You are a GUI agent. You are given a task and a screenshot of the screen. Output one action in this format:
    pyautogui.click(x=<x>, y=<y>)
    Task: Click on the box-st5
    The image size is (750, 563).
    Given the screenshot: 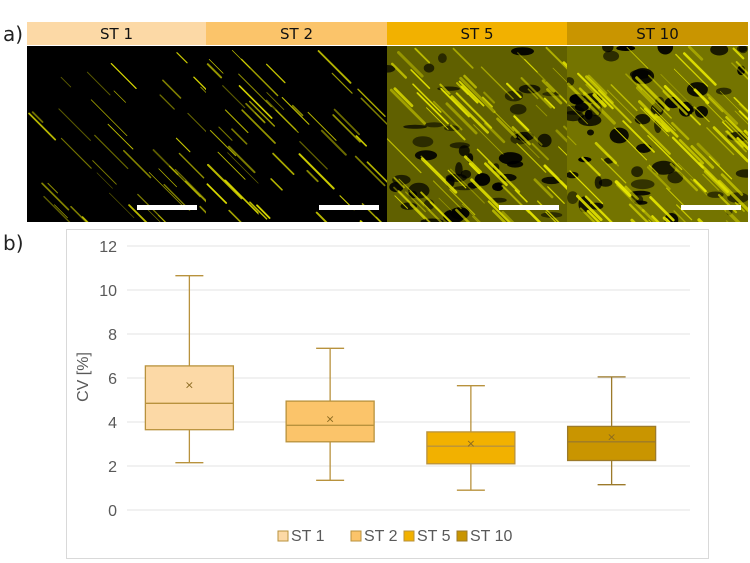 What is the action you would take?
    pyautogui.click(x=471, y=448)
    